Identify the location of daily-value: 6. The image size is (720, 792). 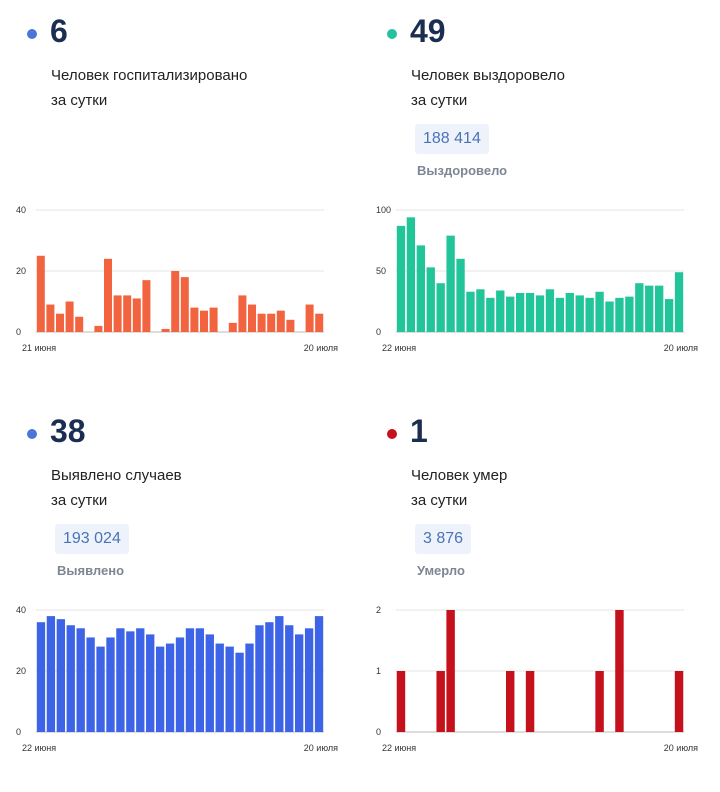
(59, 31).